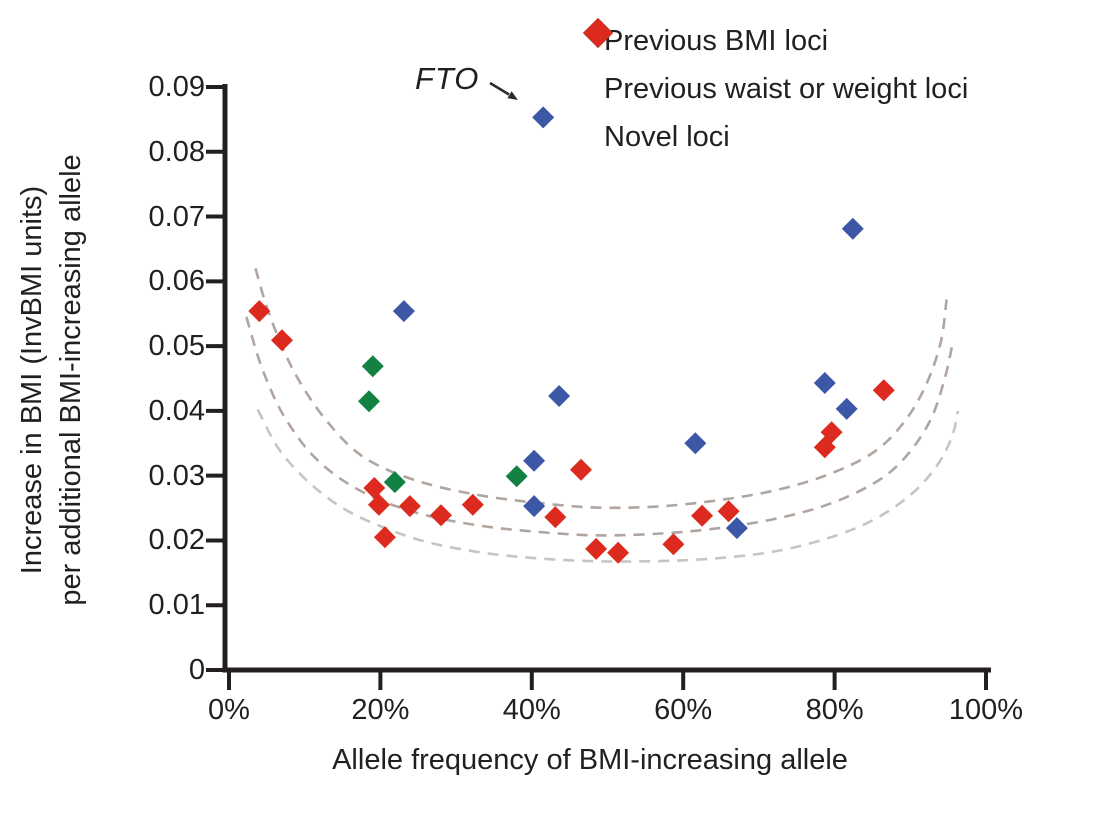  What do you see at coordinates (176, 86) in the screenshot?
I see `y-tick-label: 0.09` at bounding box center [176, 86].